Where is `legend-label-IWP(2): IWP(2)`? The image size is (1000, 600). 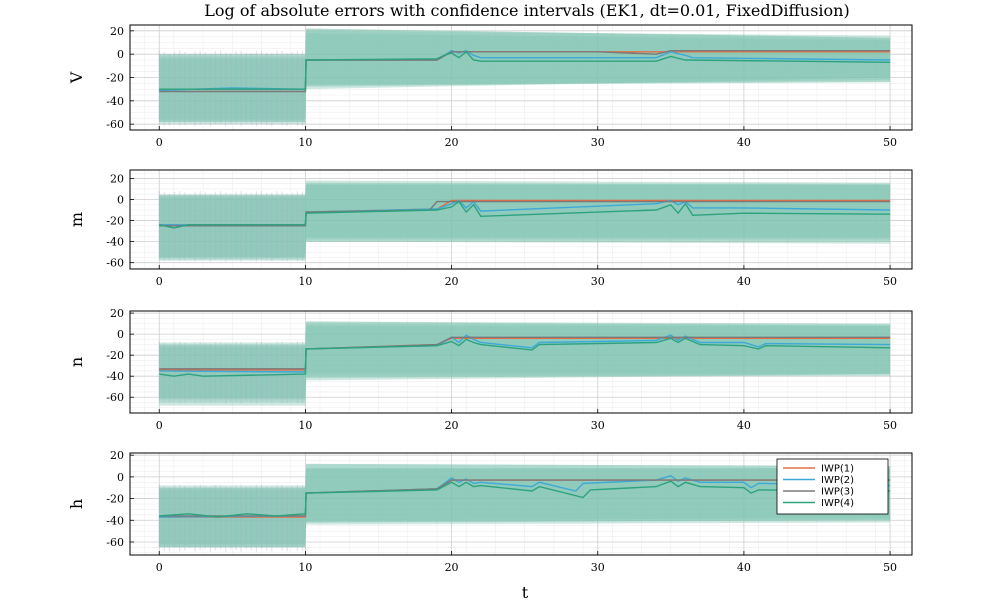
legend-label-IWP(2): IWP(2) is located at coordinates (837, 480).